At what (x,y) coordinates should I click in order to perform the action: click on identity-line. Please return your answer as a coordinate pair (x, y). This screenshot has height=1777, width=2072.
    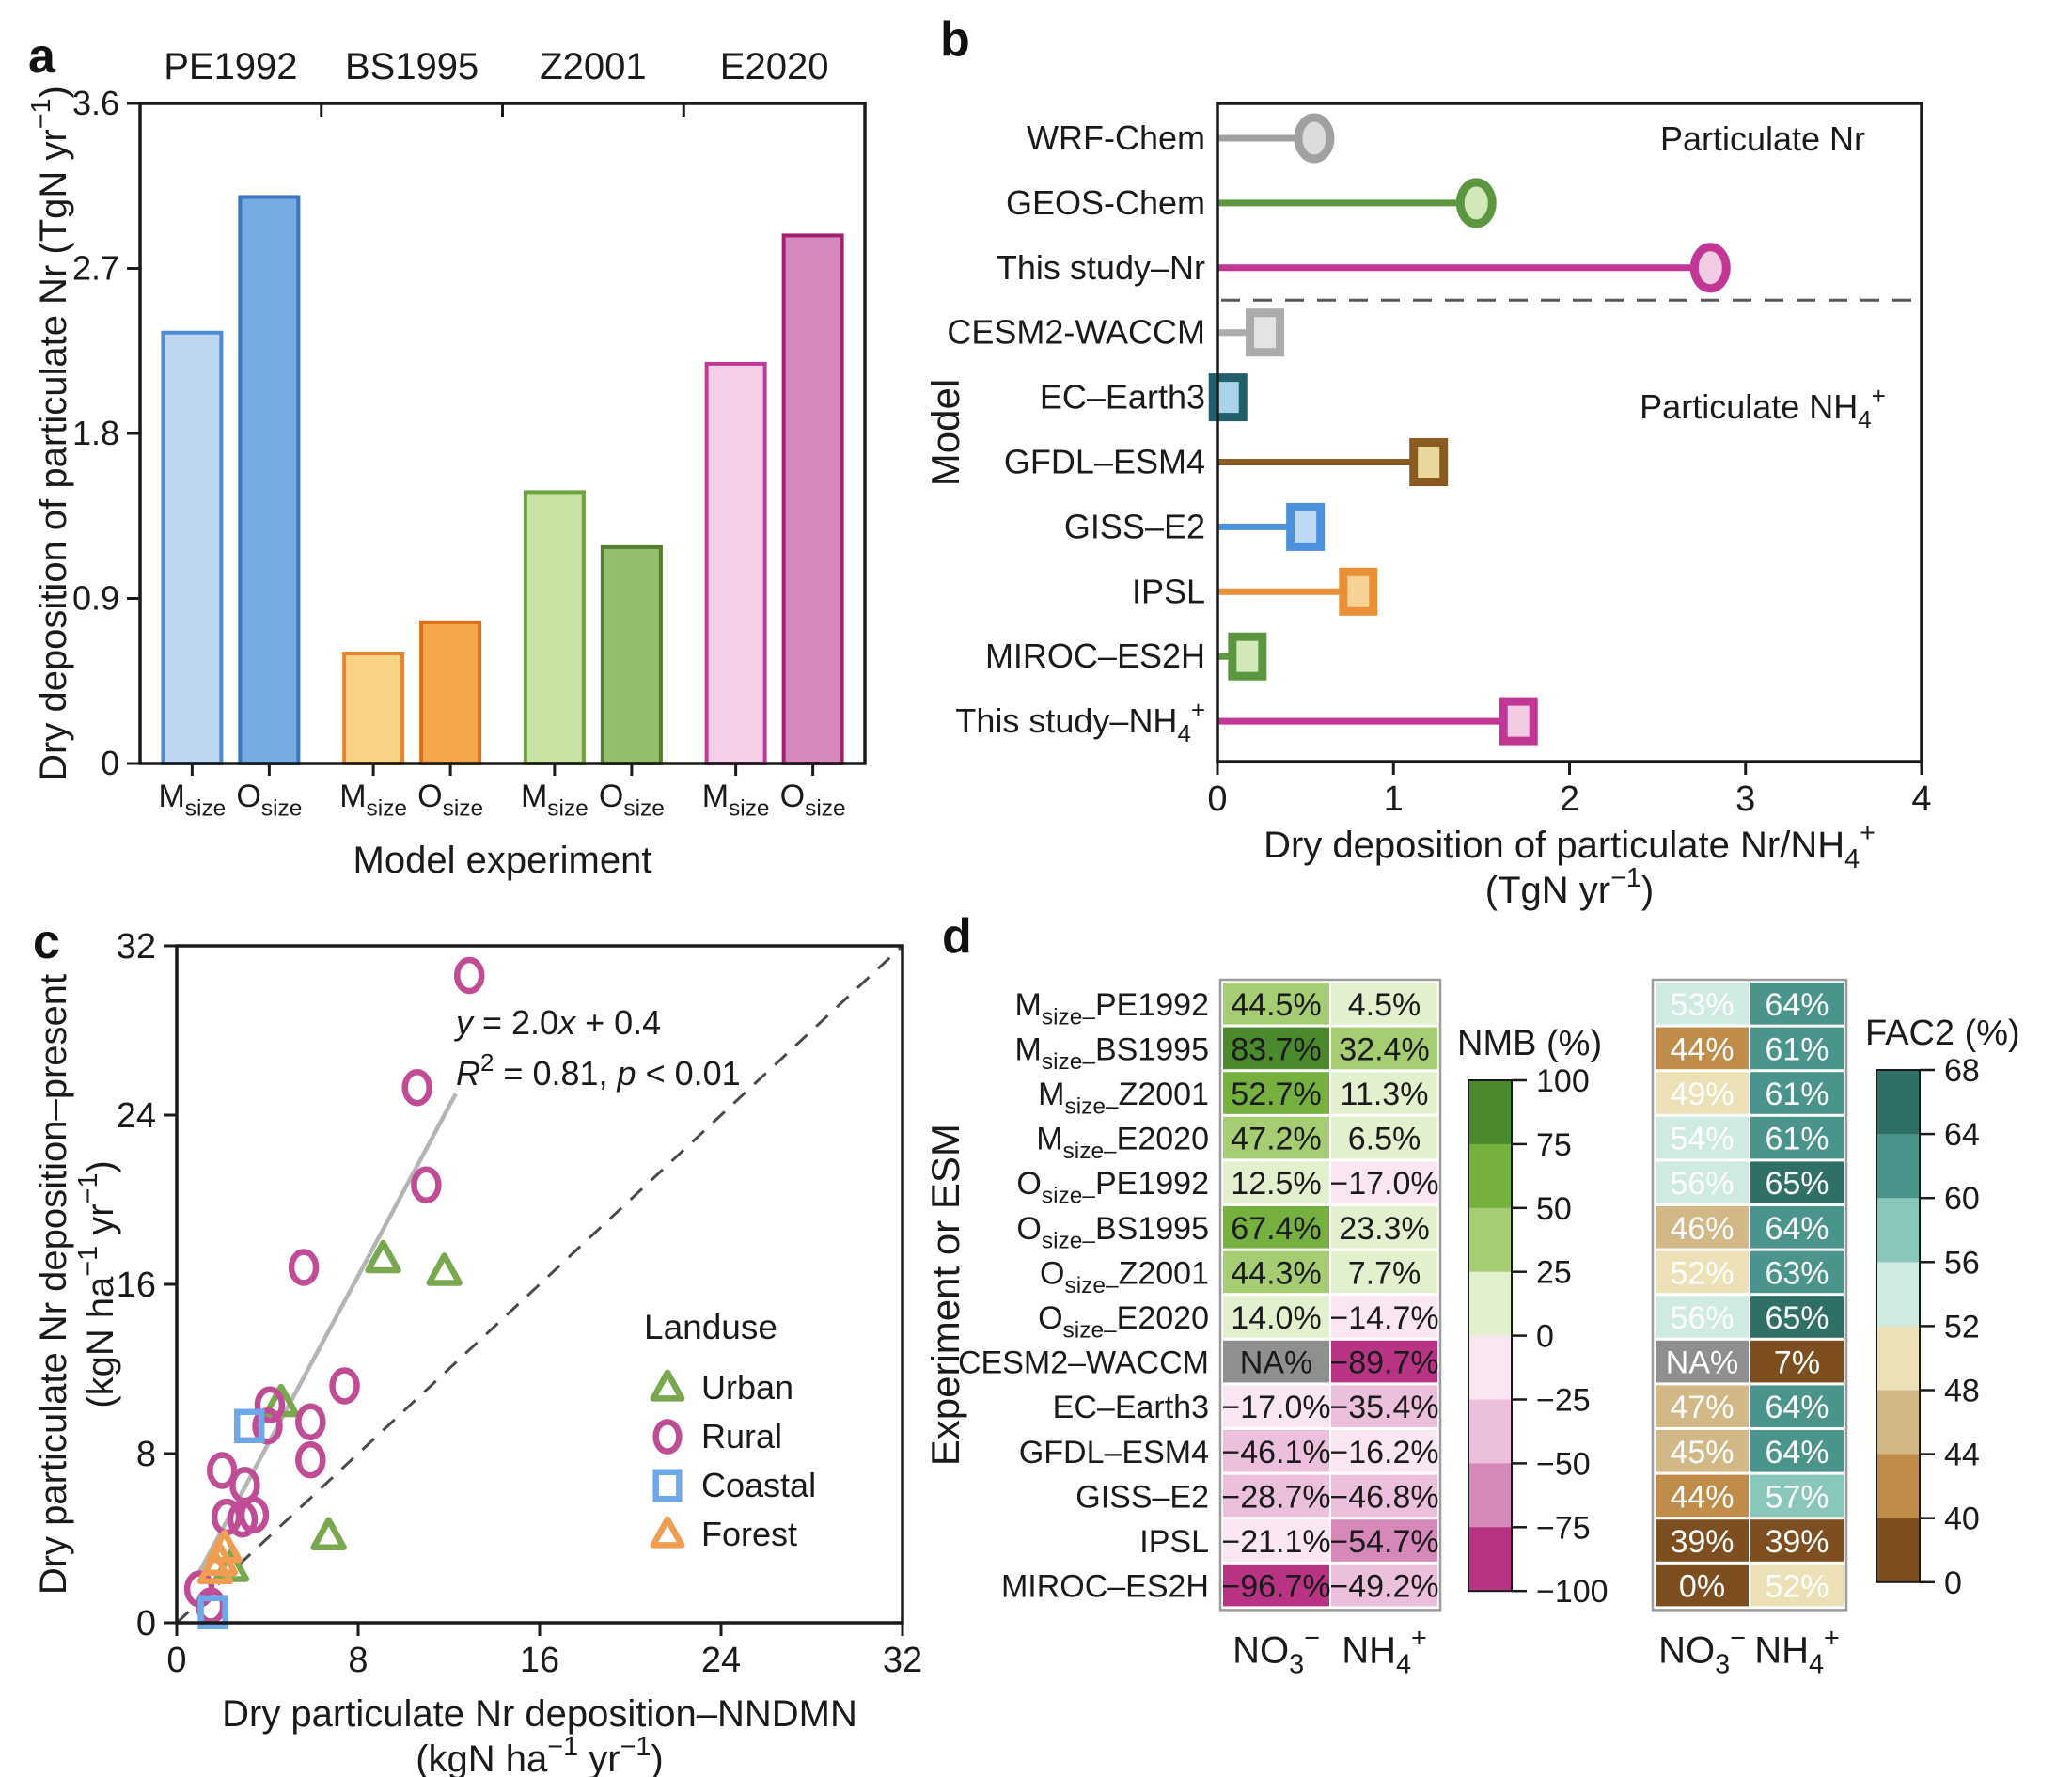
    Looking at the image, I should click on (539, 1284).